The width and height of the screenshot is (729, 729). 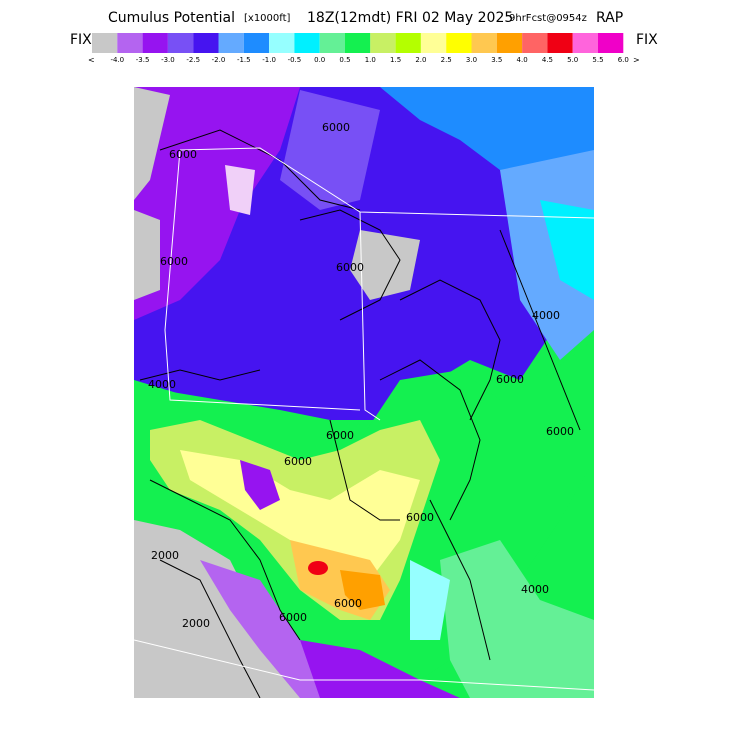 I want to click on forecast: 9hrFcst@0954z, so click(x=548, y=18).